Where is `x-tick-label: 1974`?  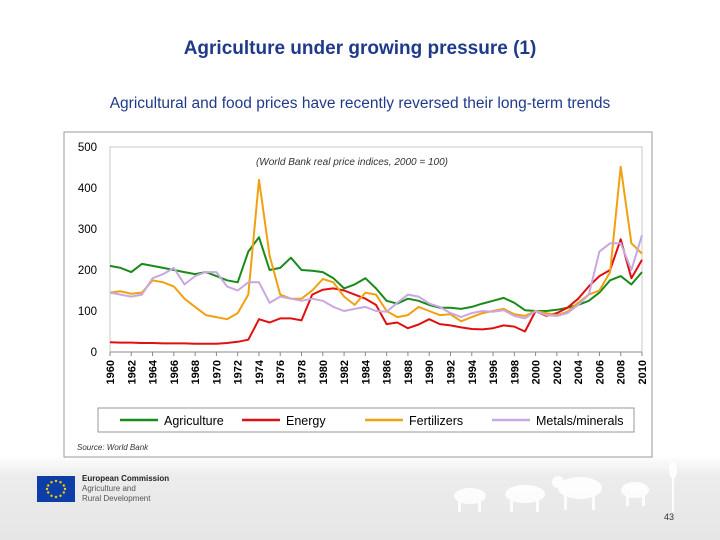 x-tick-label: 1974 is located at coordinates (260, 371).